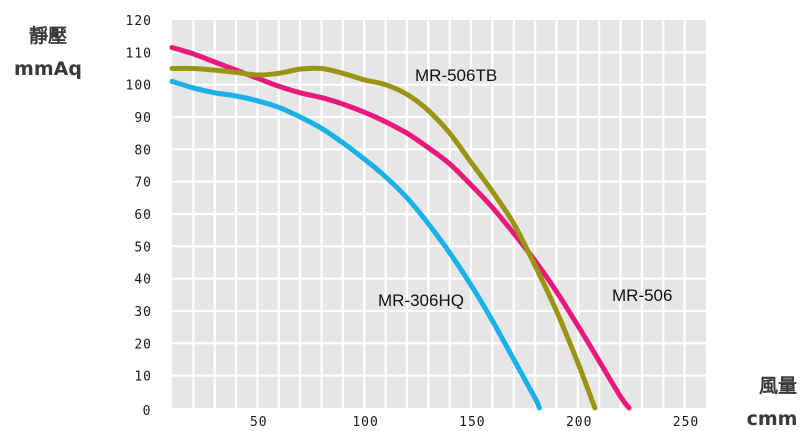 This screenshot has height=431, width=804. I want to click on y-tick-label: 40, so click(143, 280).